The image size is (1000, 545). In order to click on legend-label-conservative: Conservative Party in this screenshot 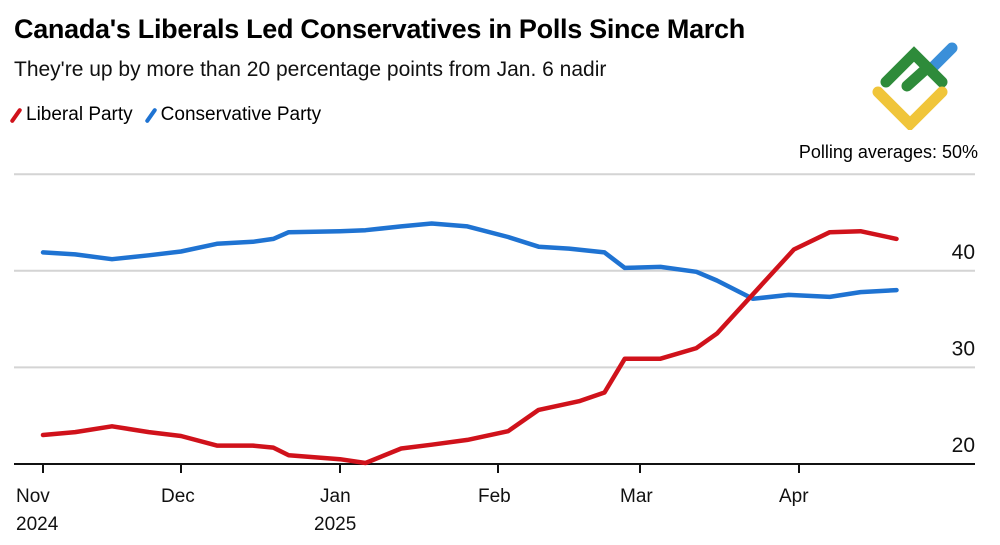, I will do `click(241, 114)`.